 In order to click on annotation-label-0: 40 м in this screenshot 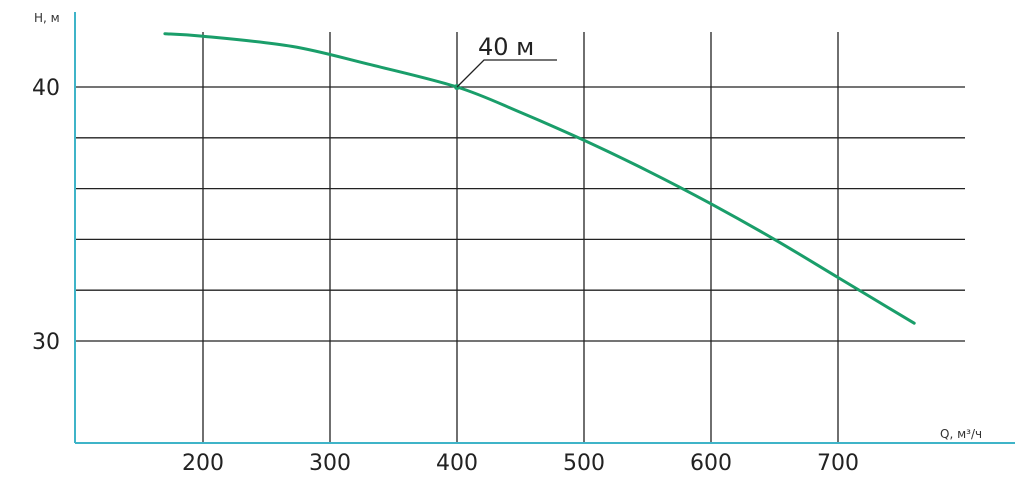, I will do `click(506, 47)`.